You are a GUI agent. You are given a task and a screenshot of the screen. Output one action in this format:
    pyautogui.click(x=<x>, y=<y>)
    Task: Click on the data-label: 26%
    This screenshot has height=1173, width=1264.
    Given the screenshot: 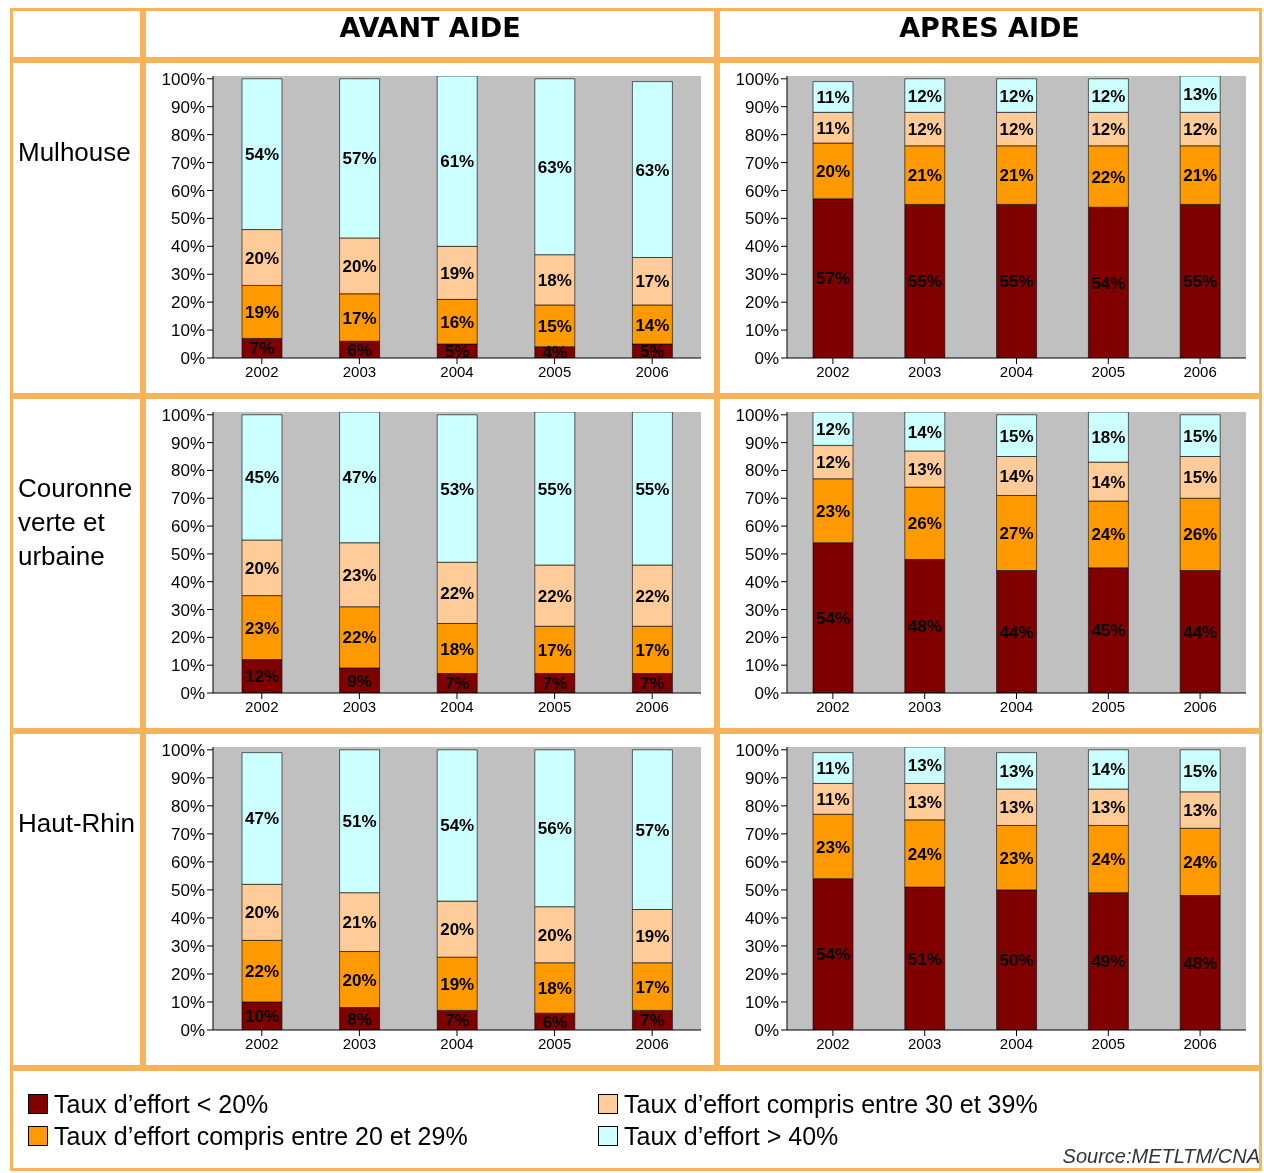 What is the action you would take?
    pyautogui.click(x=1200, y=535)
    